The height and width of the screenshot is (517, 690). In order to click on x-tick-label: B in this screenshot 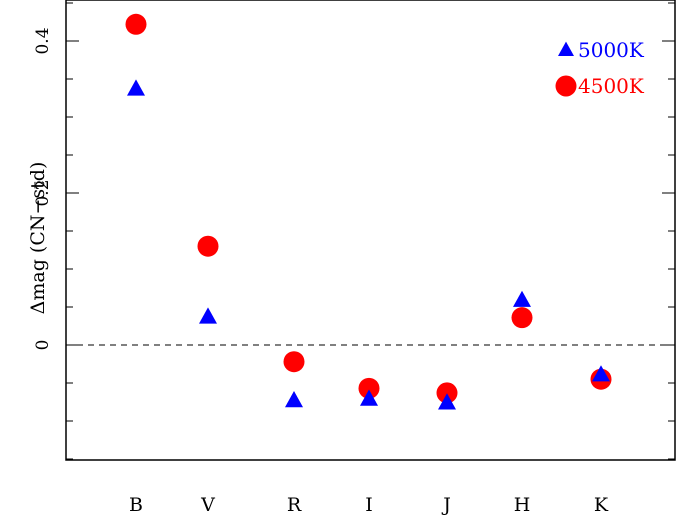, I will do `click(136, 505)`.